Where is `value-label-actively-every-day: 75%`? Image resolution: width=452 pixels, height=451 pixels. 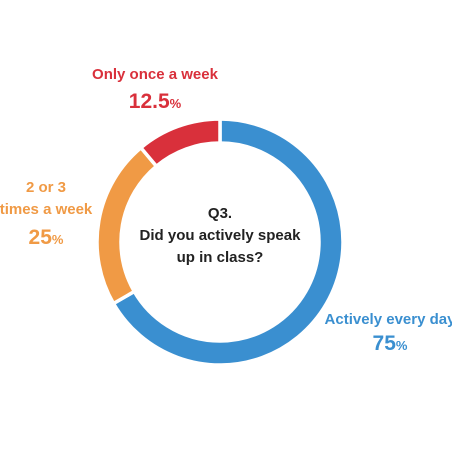 value-label-actively-every-day: 75% is located at coordinates (390, 343).